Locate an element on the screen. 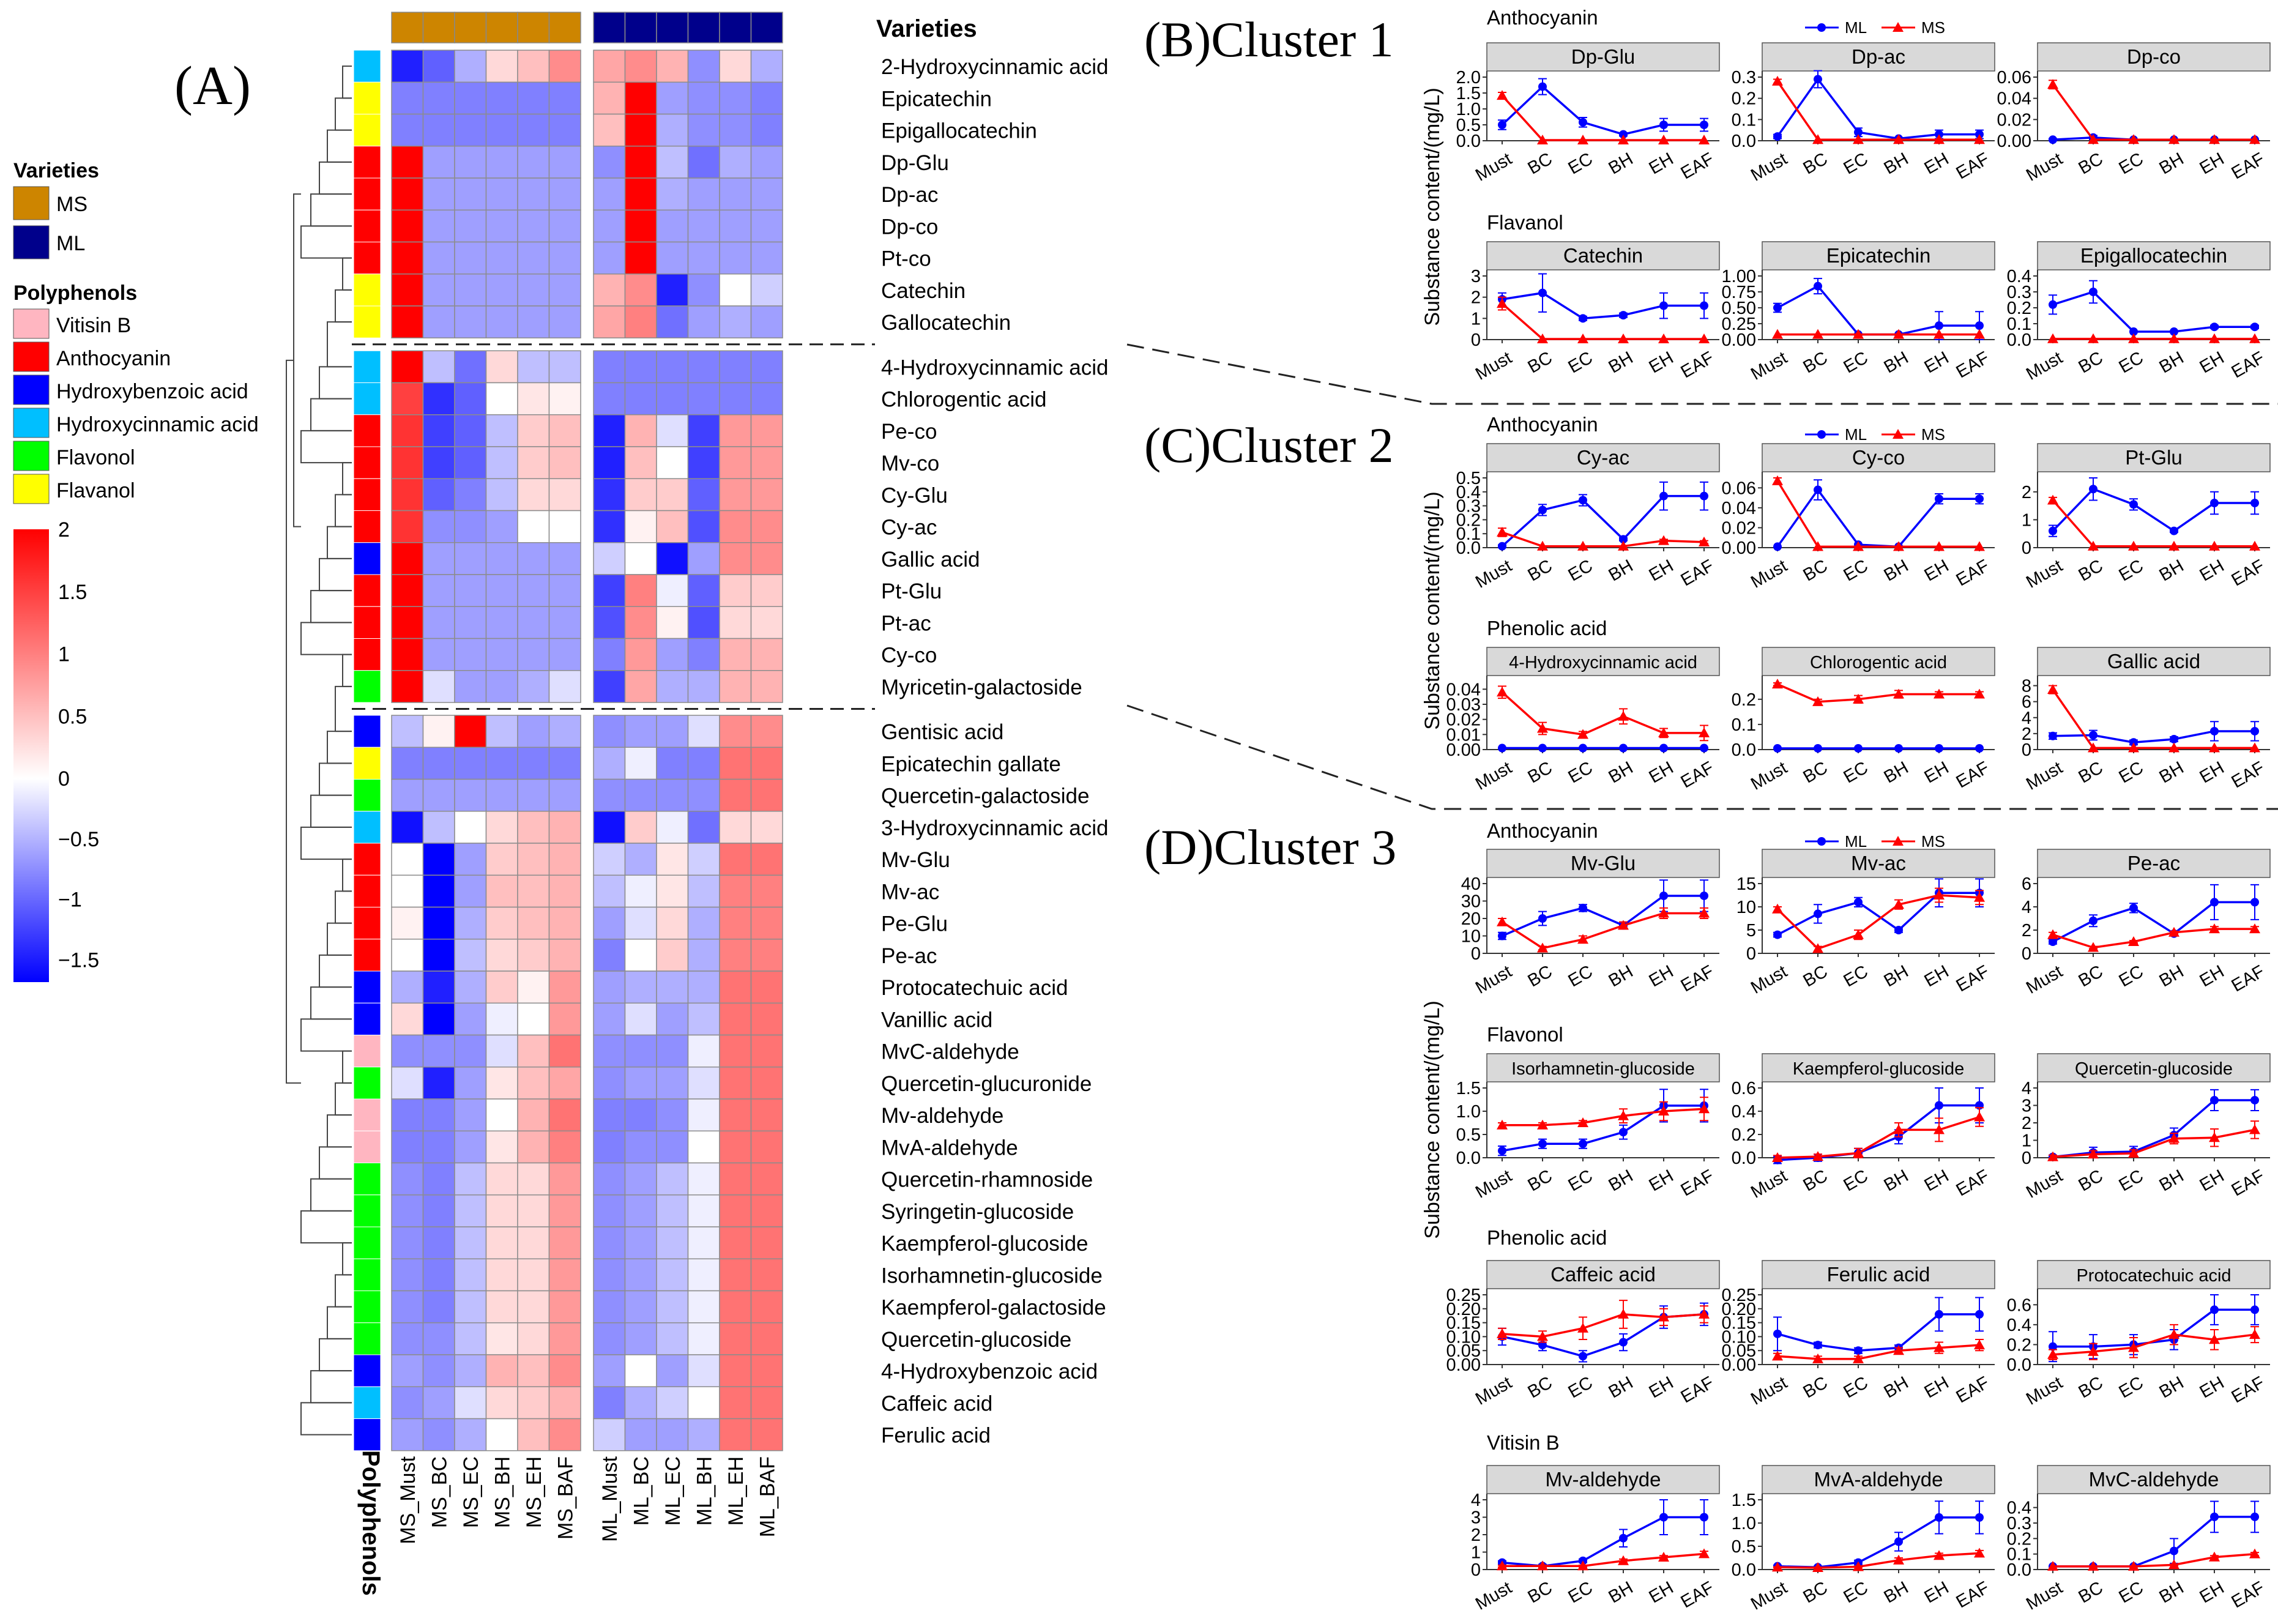 This screenshot has height=1624, width=2278. heatmap-column-label: MS_BH is located at coordinates (502, 1492).